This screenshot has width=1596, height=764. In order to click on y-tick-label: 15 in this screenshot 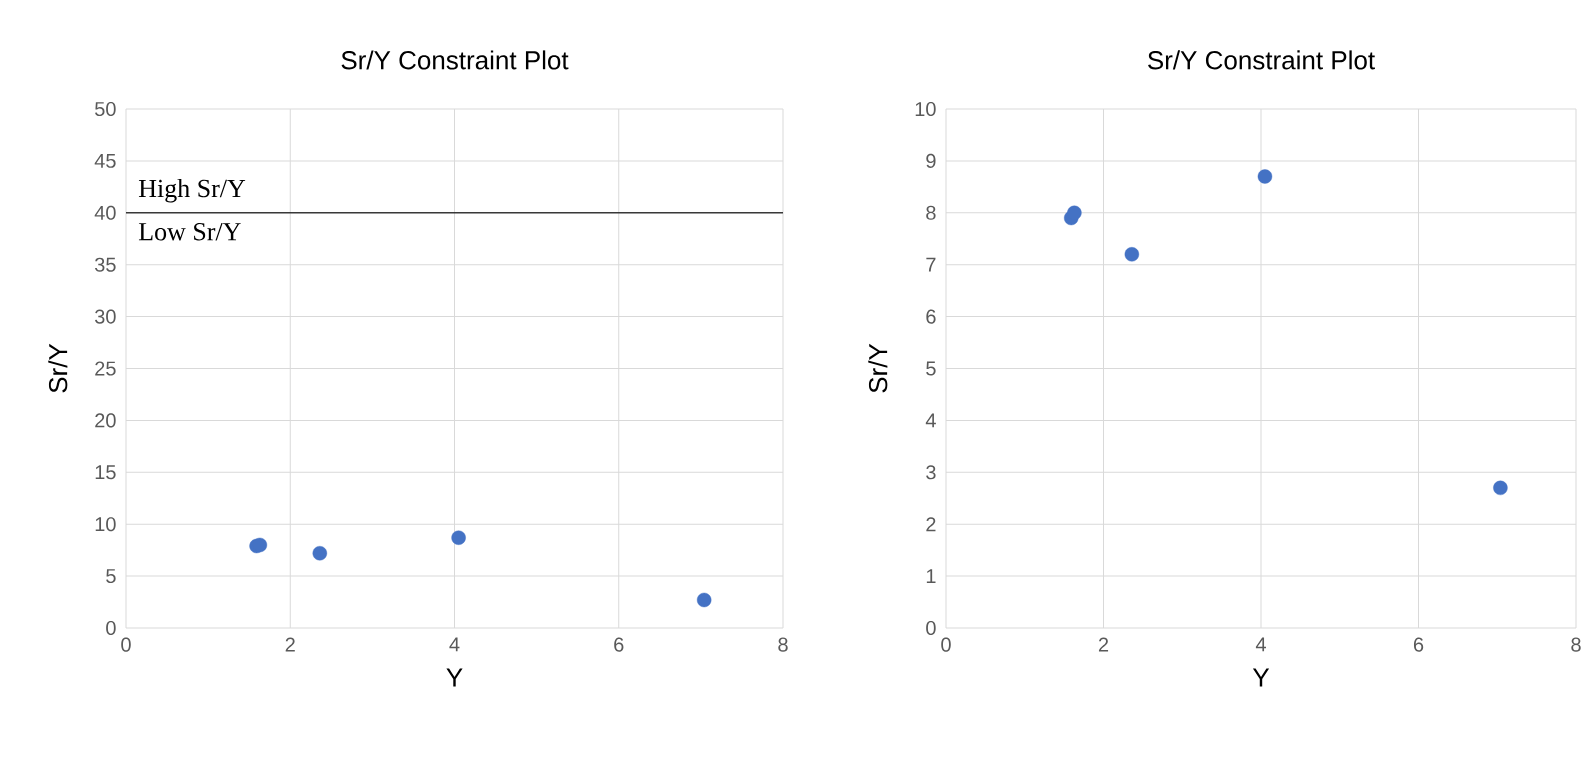, I will do `click(105, 472)`.